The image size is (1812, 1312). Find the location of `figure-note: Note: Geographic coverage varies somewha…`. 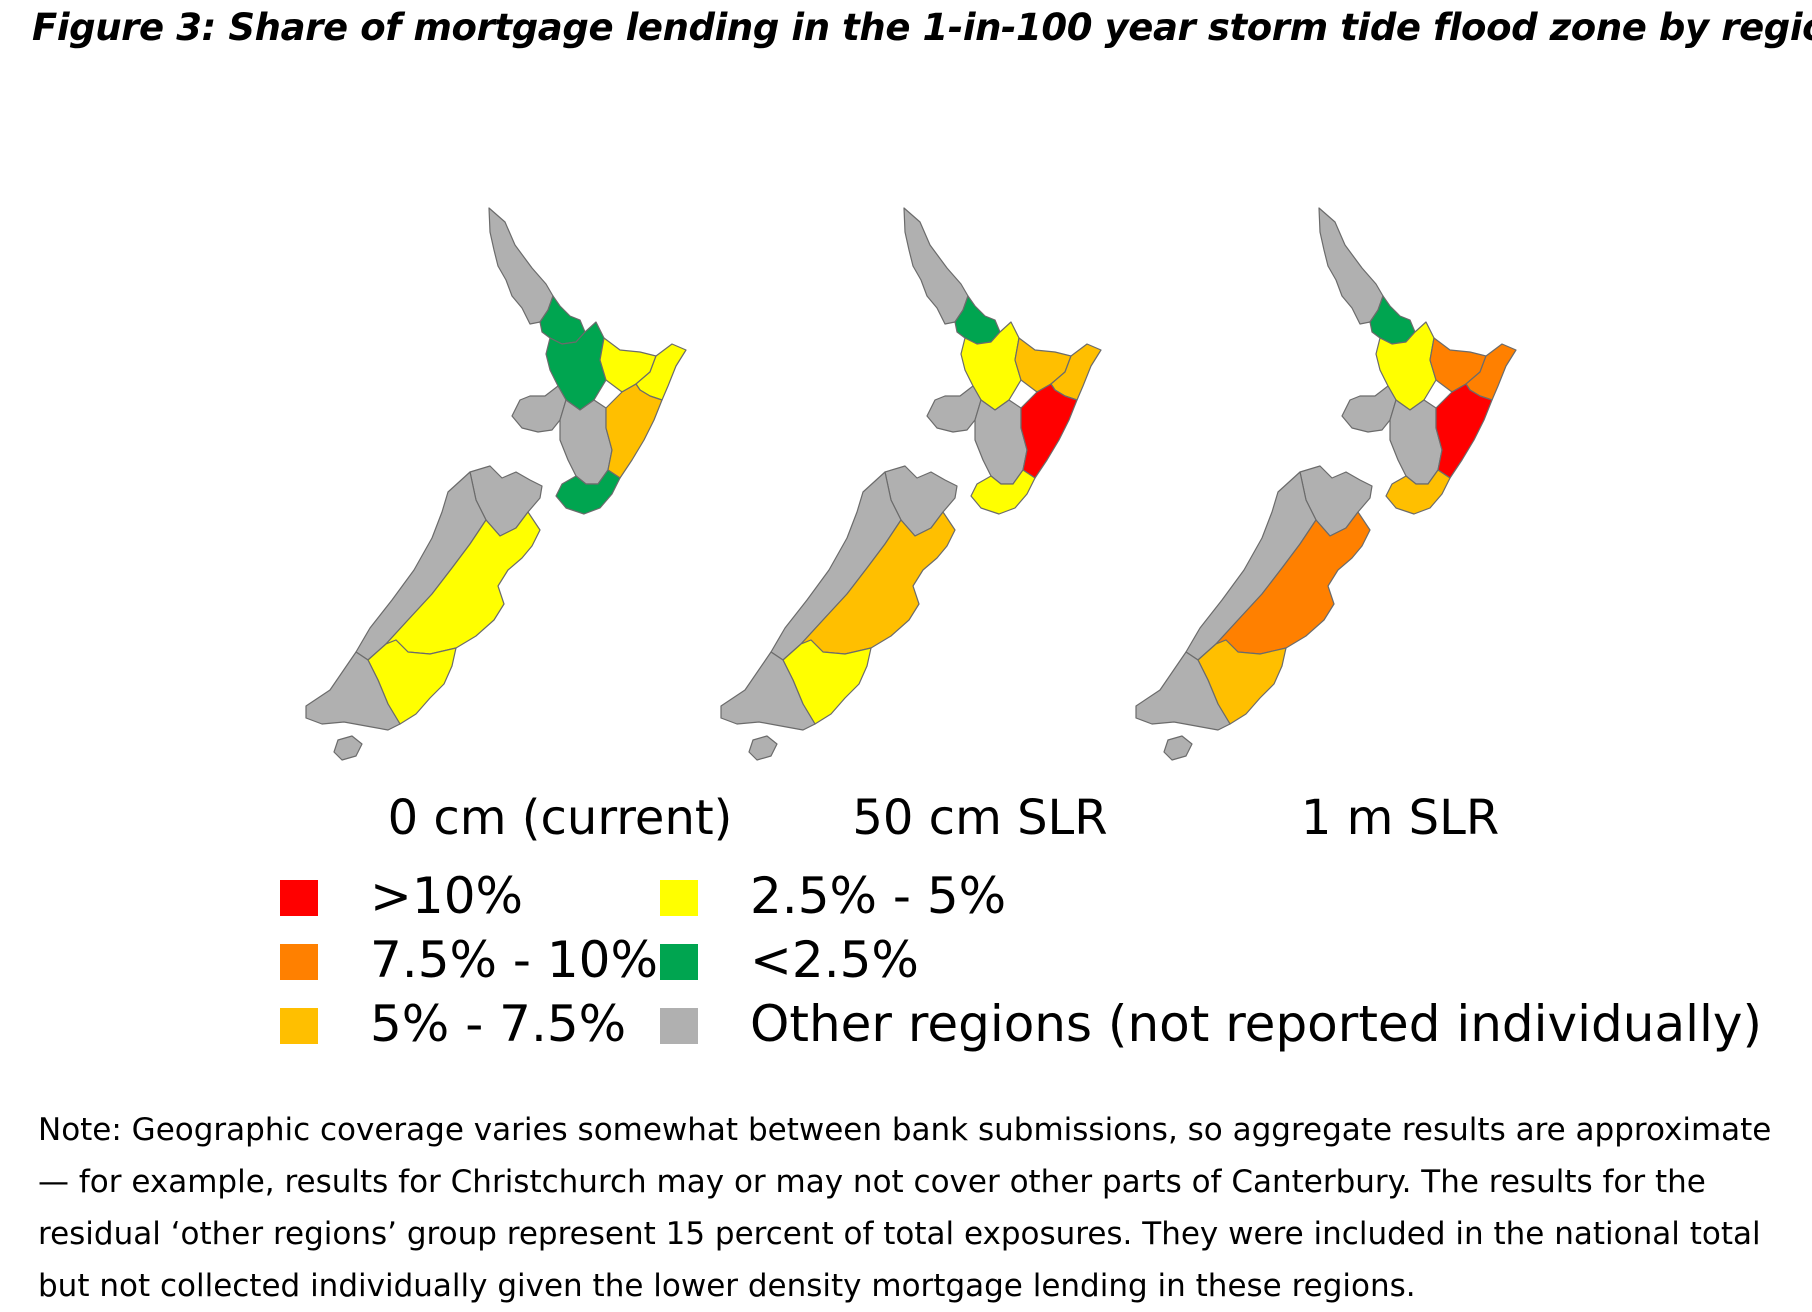

figure-note: Note: Geographic coverage varies somewha… is located at coordinates (905, 1208).